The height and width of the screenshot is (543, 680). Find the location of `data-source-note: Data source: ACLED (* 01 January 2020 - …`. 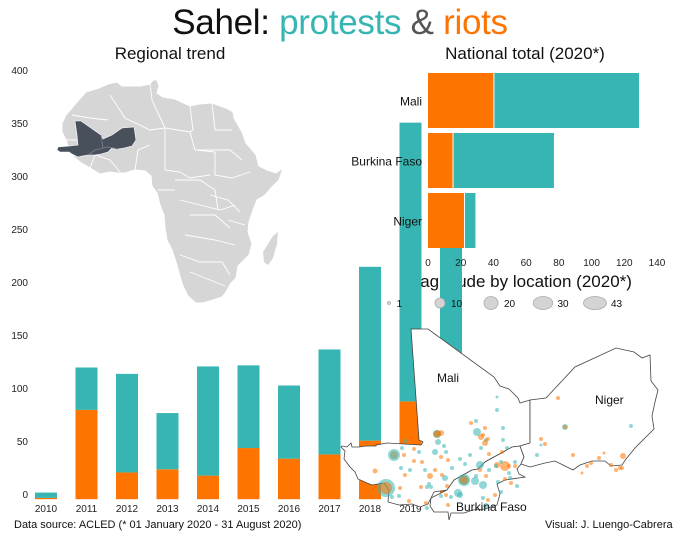

data-source-note: Data source: ACLED (* 01 January 2020 - … is located at coordinates (158, 525).